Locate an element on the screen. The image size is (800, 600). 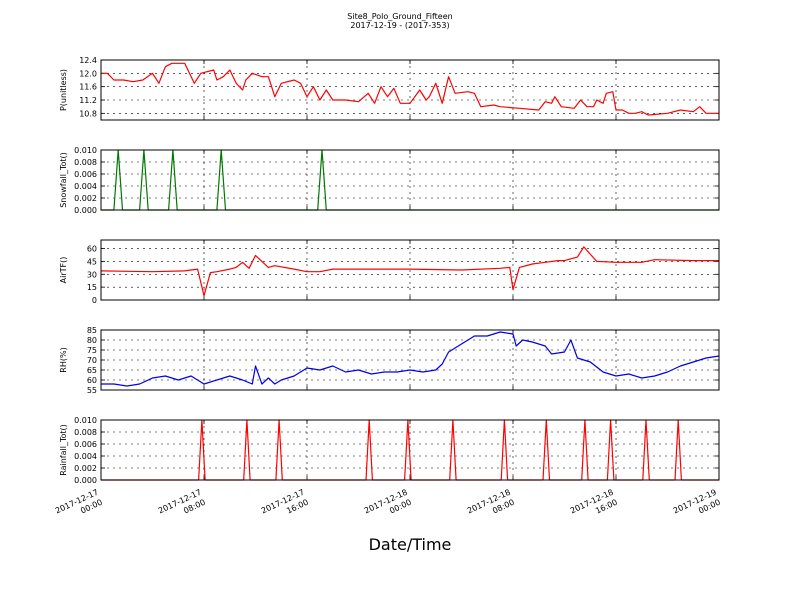
y-axis-label-2: Snowfall_Tot() is located at coordinates (63, 180).